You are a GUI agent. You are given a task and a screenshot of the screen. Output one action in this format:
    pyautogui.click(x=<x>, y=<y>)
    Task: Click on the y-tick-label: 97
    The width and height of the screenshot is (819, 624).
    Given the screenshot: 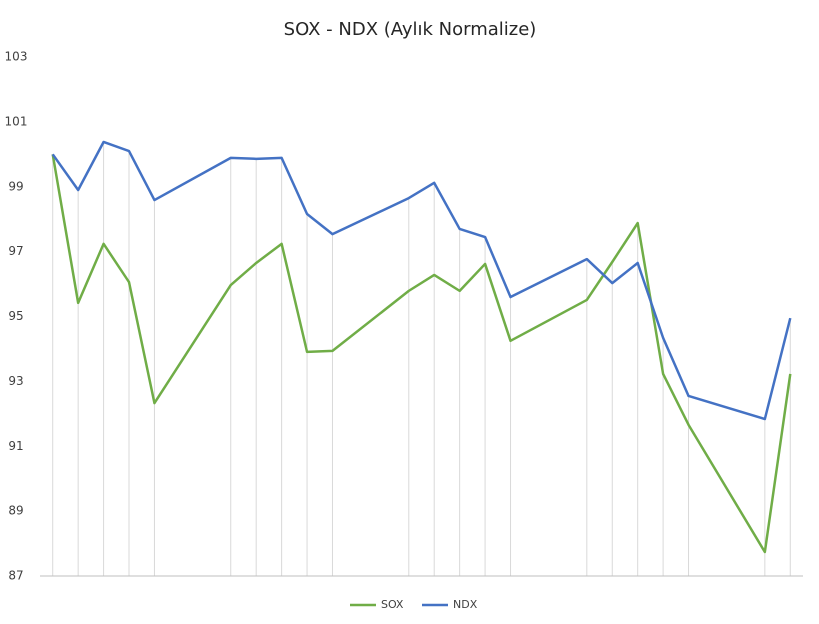 What is the action you would take?
    pyautogui.click(x=15, y=251)
    